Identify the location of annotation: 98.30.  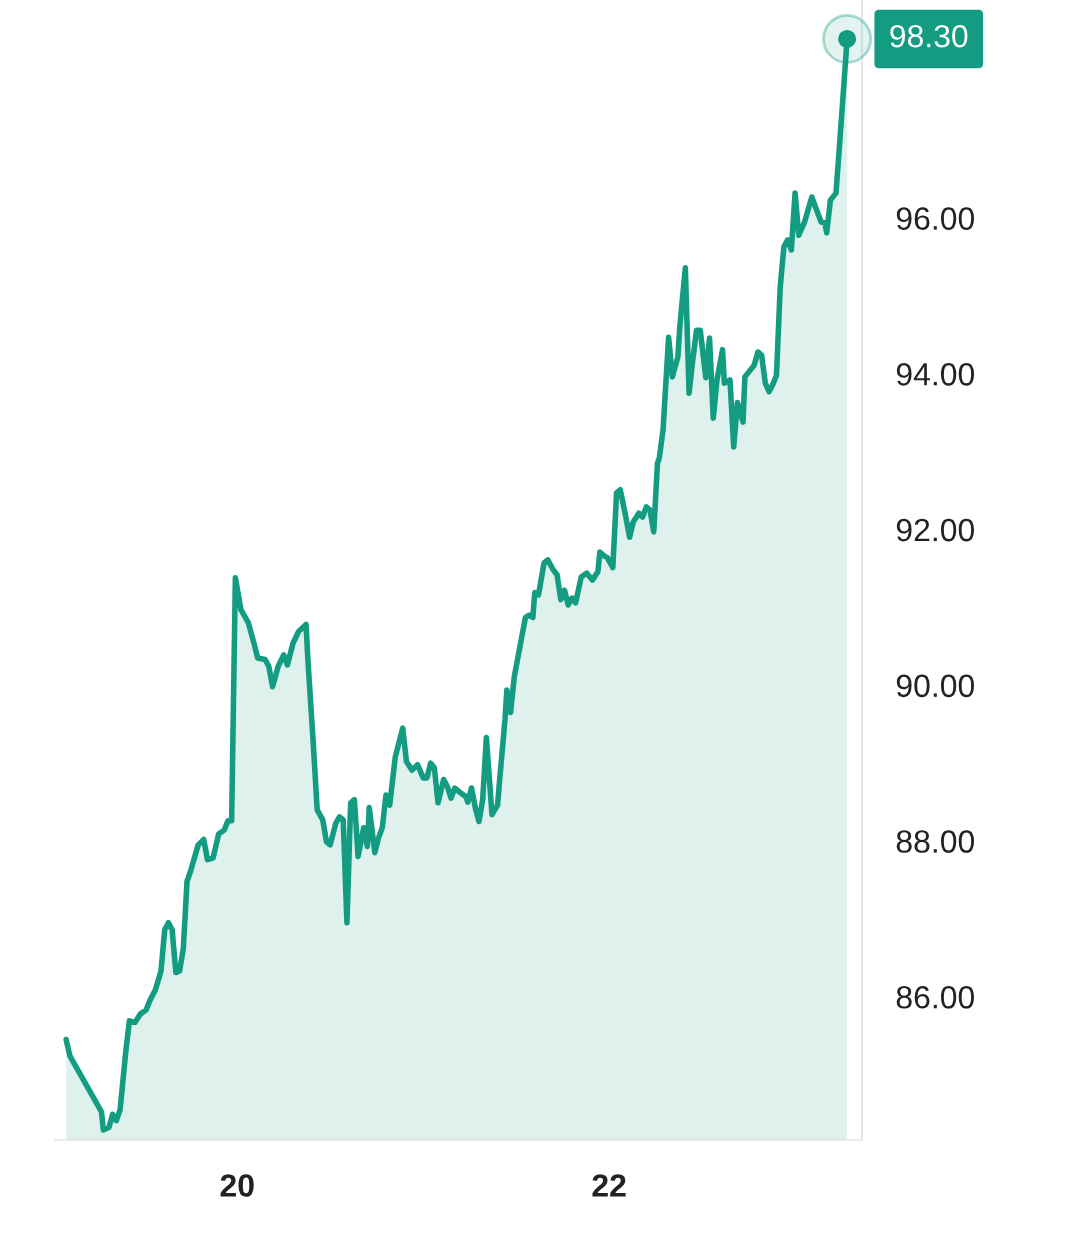
(929, 36).